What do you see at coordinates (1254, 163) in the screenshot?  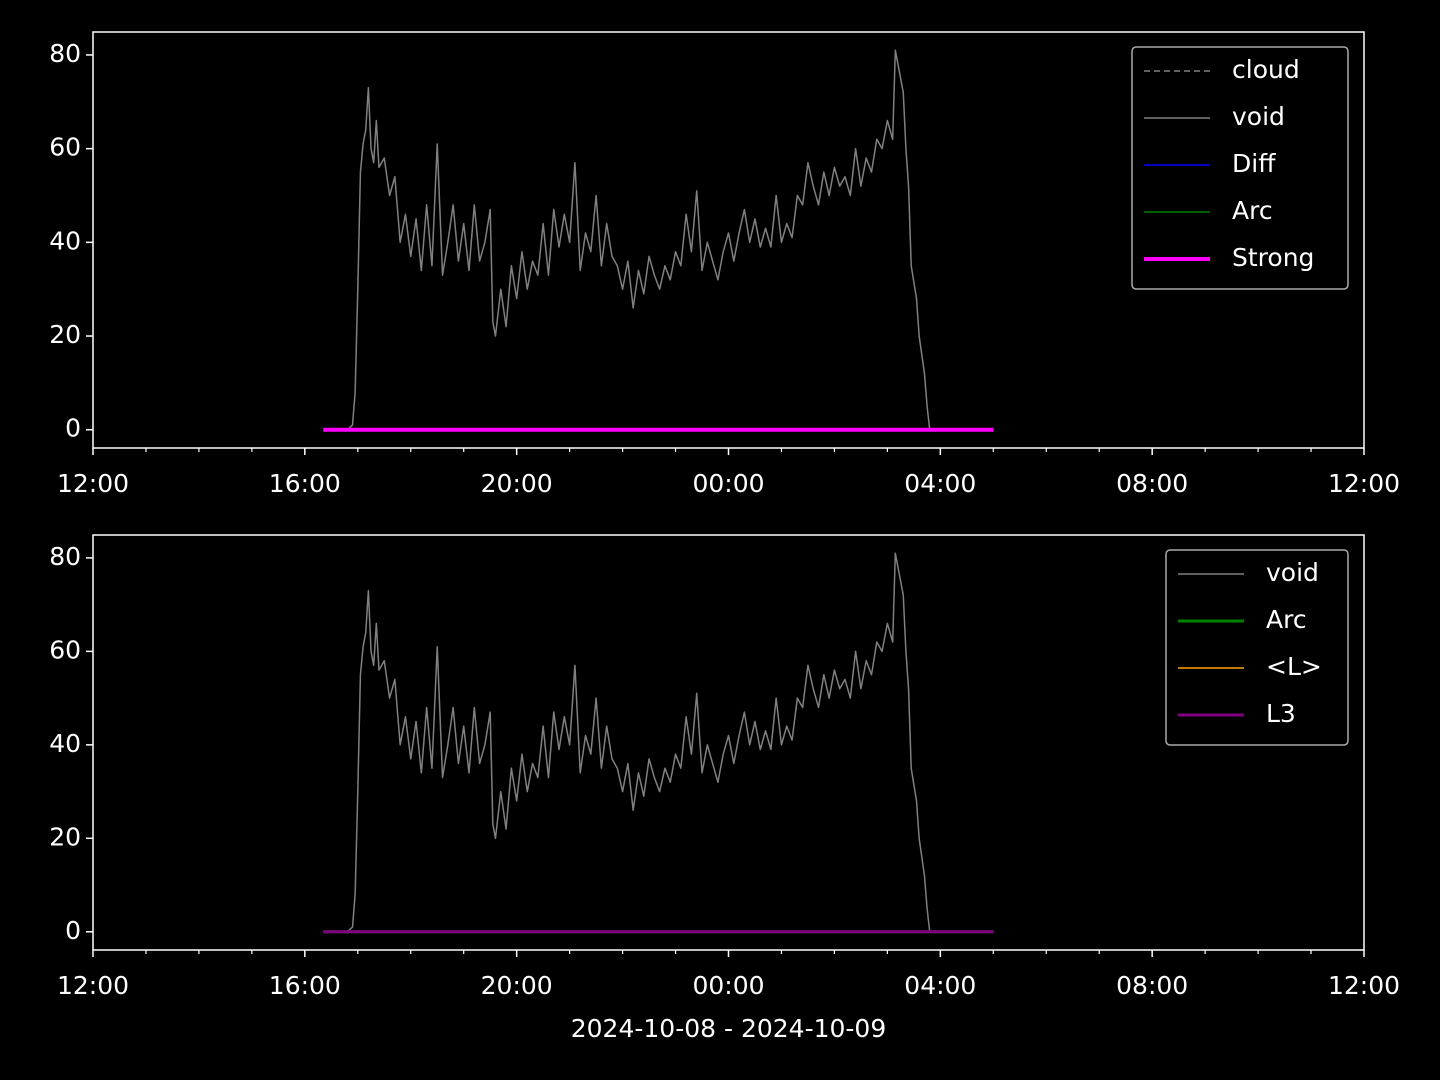 I see `legend-label: Diff` at bounding box center [1254, 163].